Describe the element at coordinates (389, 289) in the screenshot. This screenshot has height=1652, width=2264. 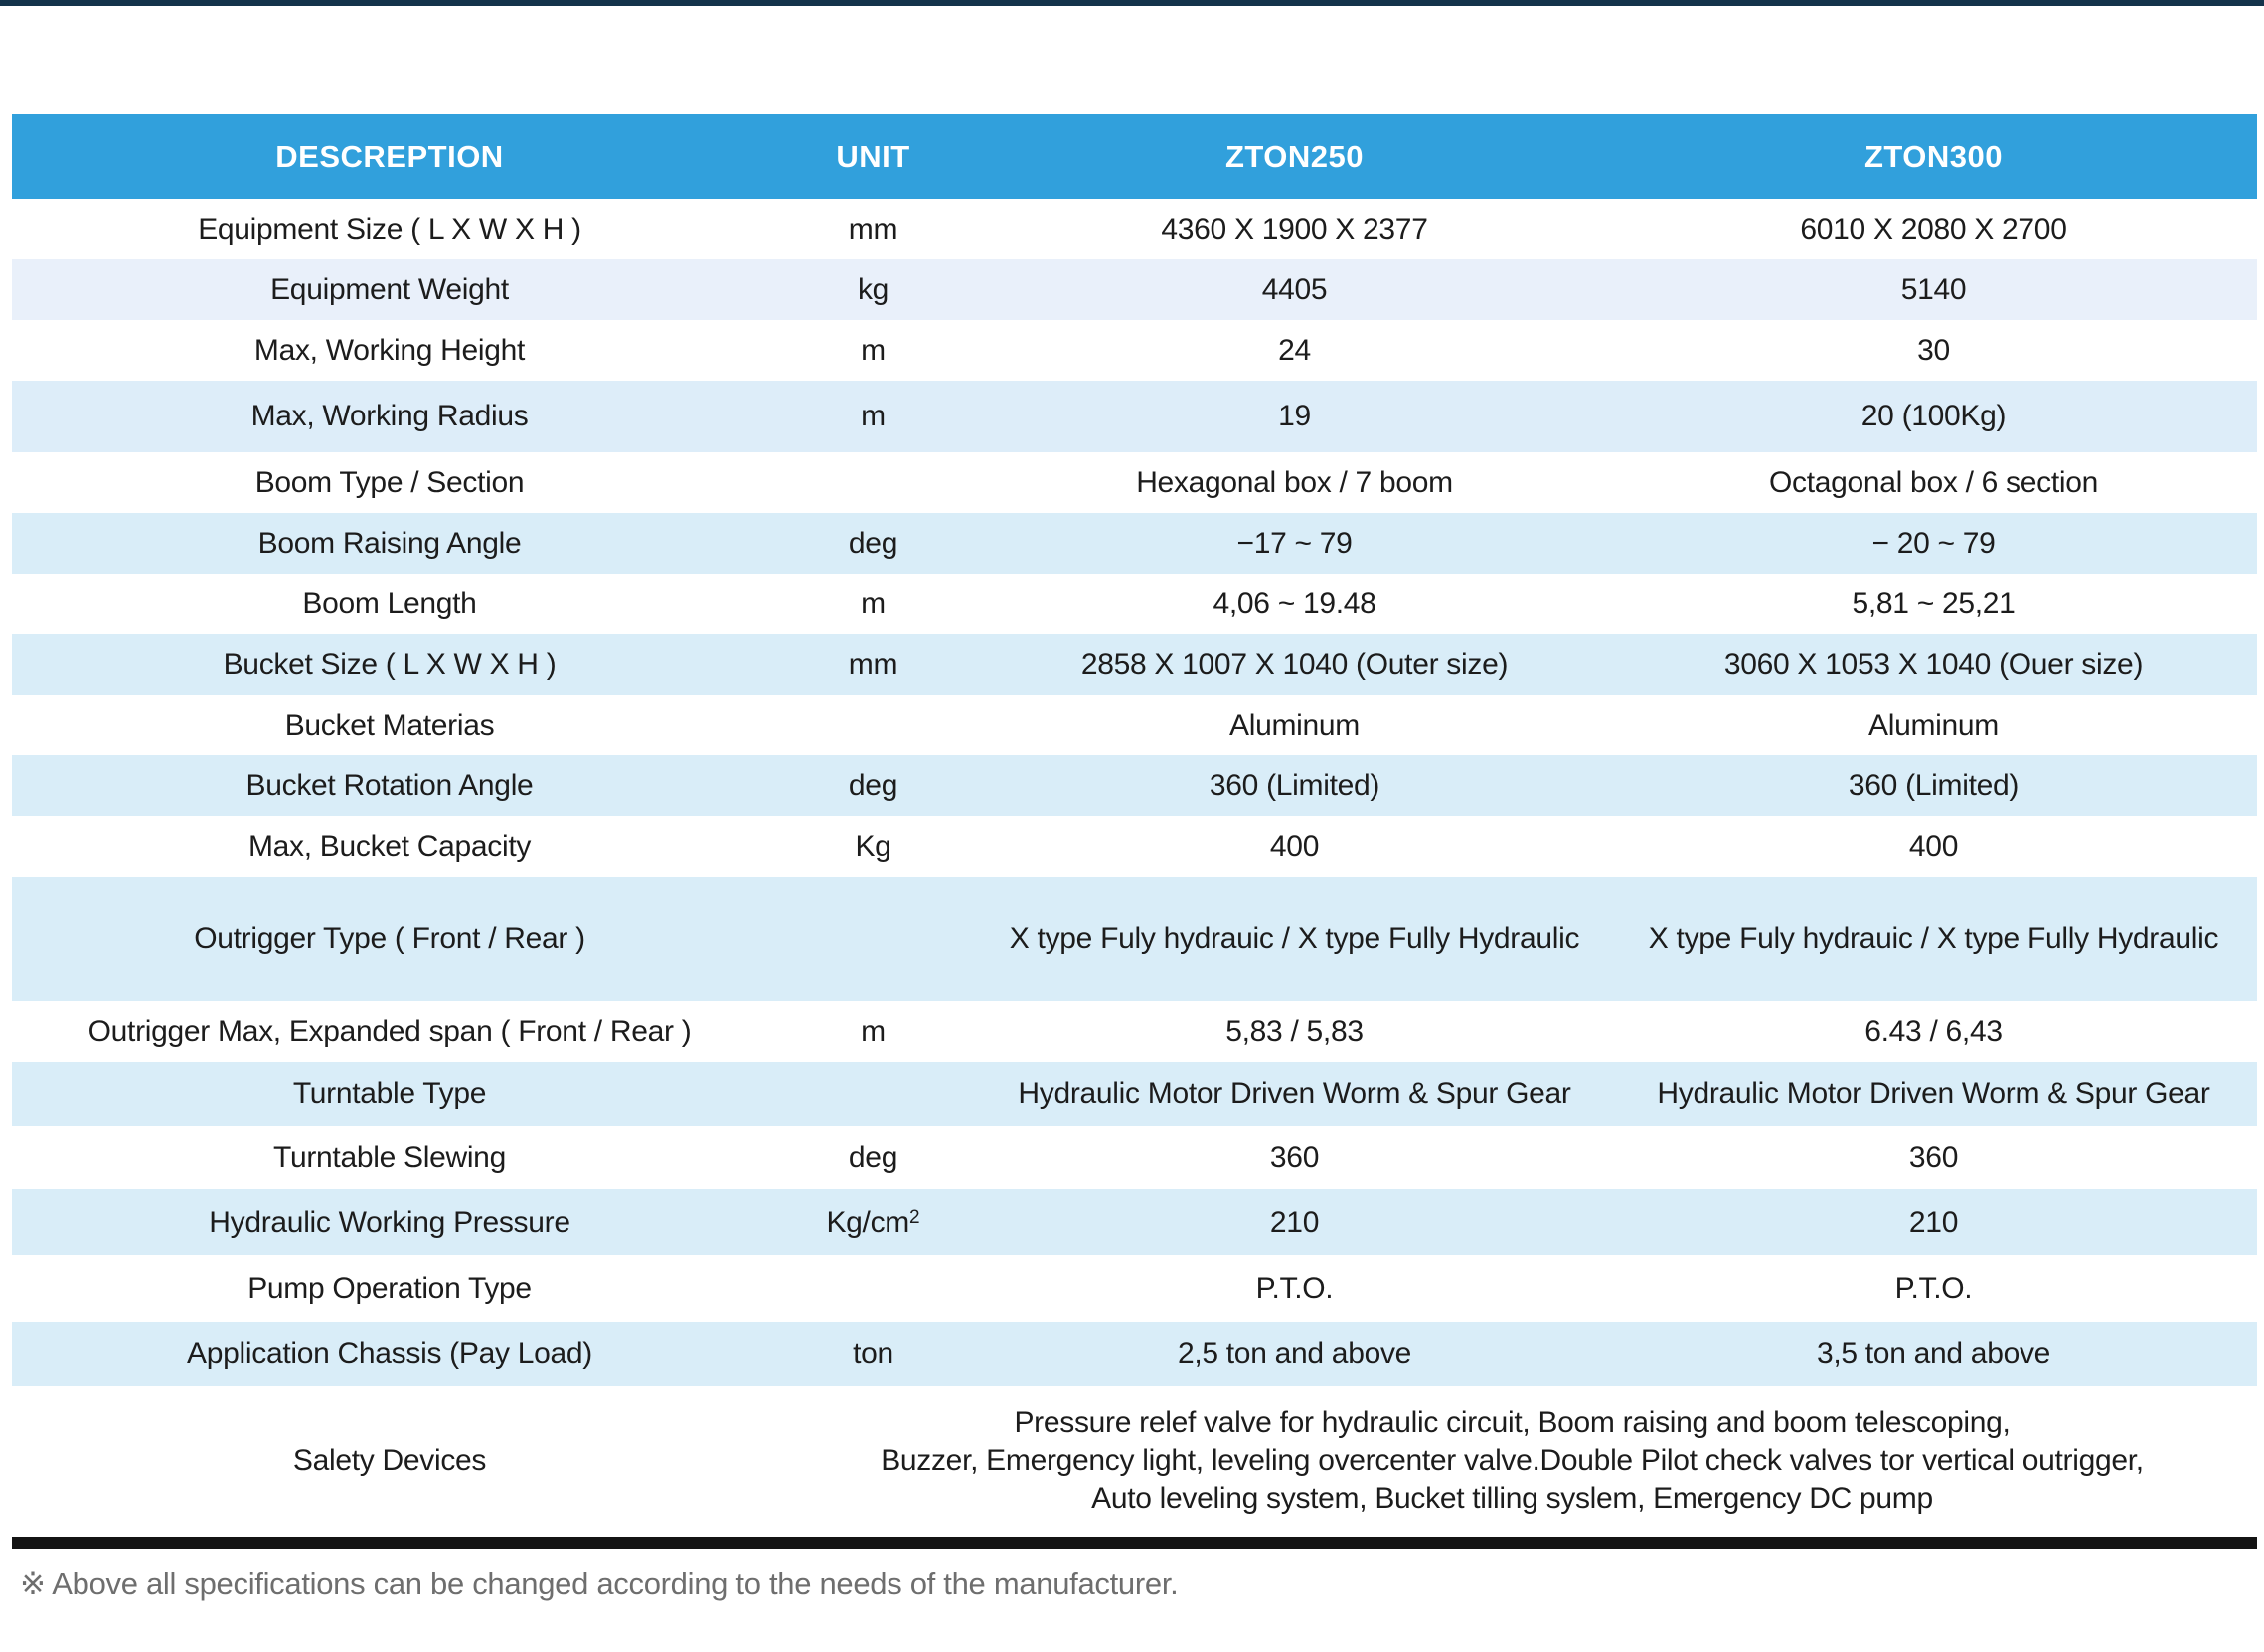
I see `spec-label-cell: Equipment Weight` at that location.